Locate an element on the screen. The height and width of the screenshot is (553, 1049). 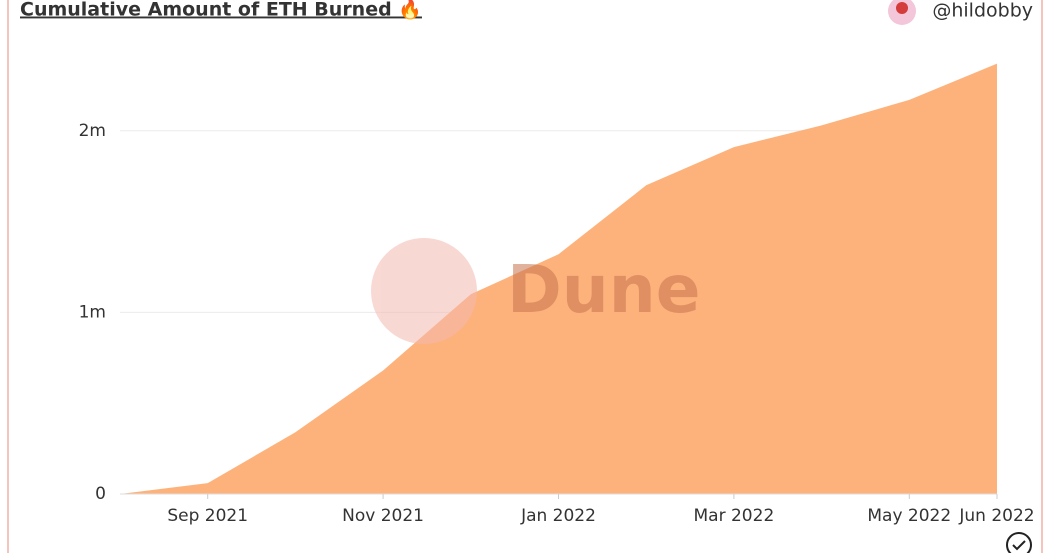
x-tick-label: Jun 2022 is located at coordinates (996, 516).